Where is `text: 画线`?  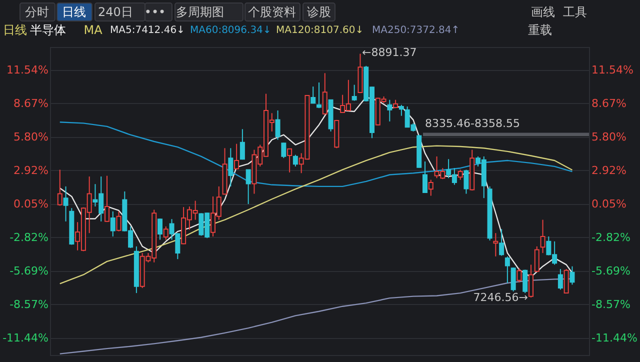
text: 画线 is located at coordinates (543, 12).